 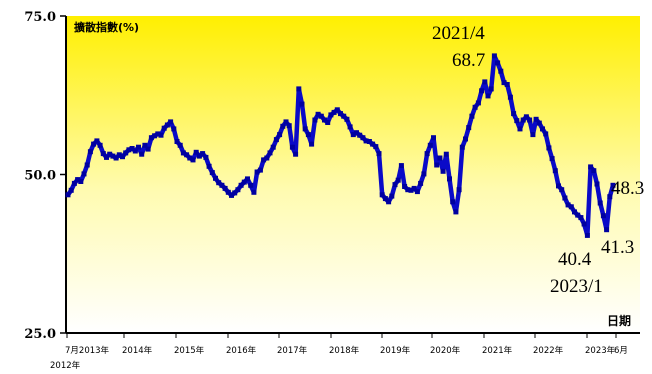 What do you see at coordinates (241, 350) in the screenshot?
I see `x-tick-label: 2016年` at bounding box center [241, 350].